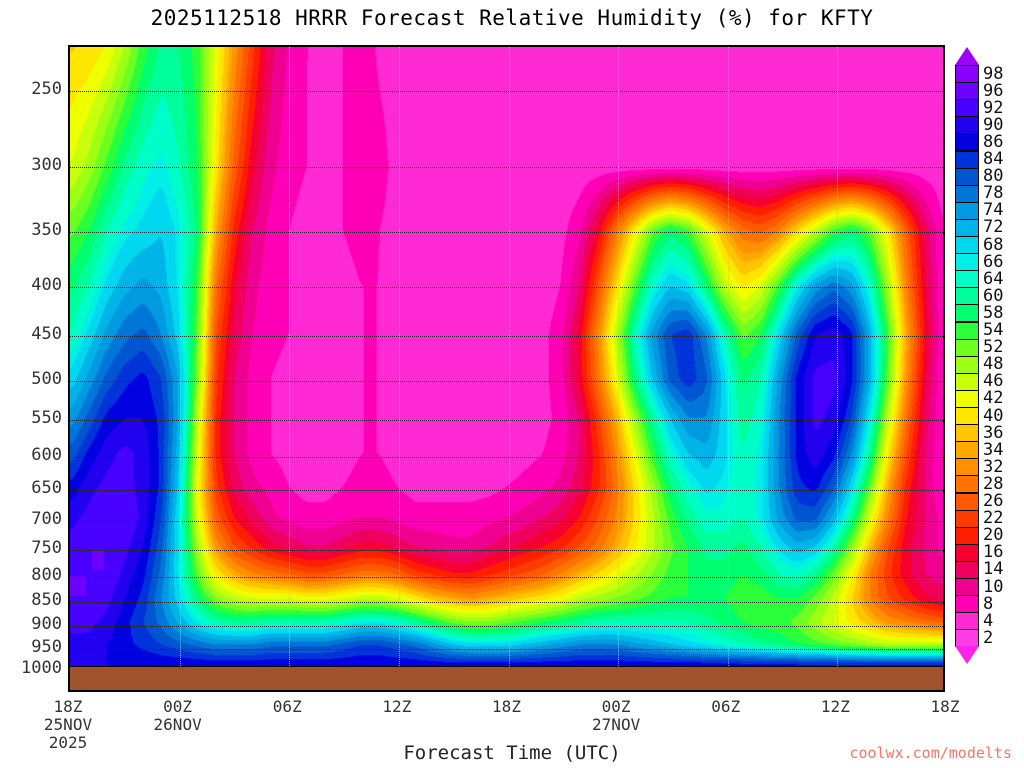  What do you see at coordinates (988, 637) in the screenshot?
I see `colorbar-tick-label: 2` at bounding box center [988, 637].